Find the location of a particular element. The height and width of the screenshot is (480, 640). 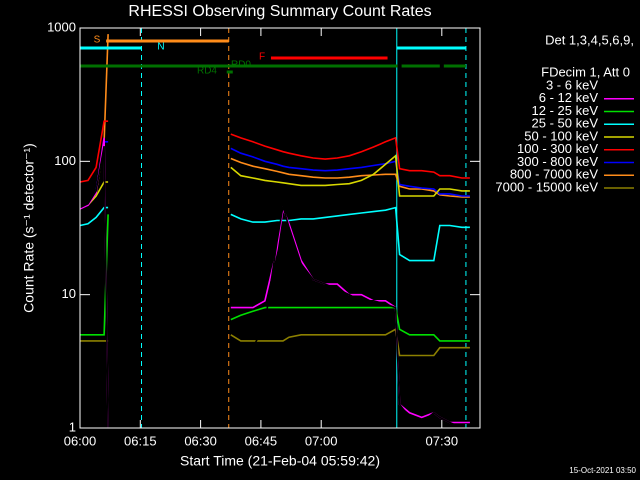

y-tick-label: 100 is located at coordinates (65, 160).